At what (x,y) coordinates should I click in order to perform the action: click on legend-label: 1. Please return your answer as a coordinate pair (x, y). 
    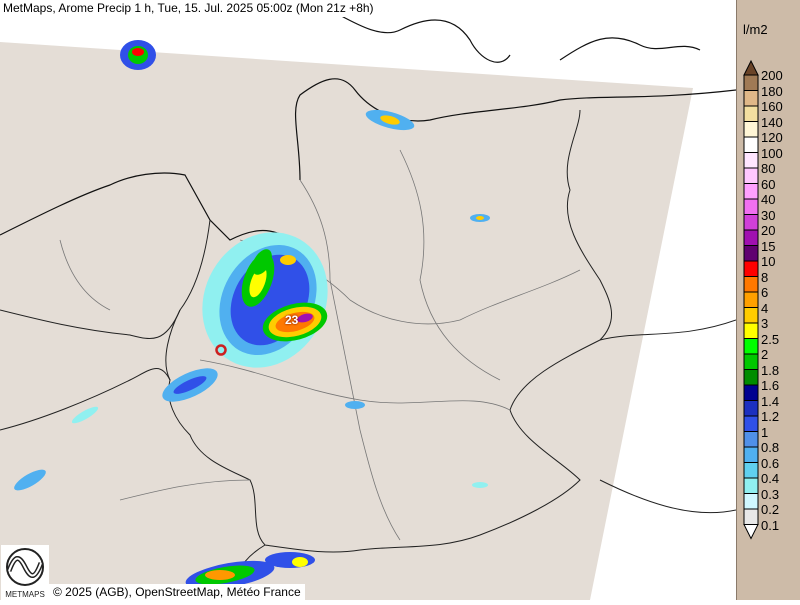
    Looking at the image, I should click on (765, 432).